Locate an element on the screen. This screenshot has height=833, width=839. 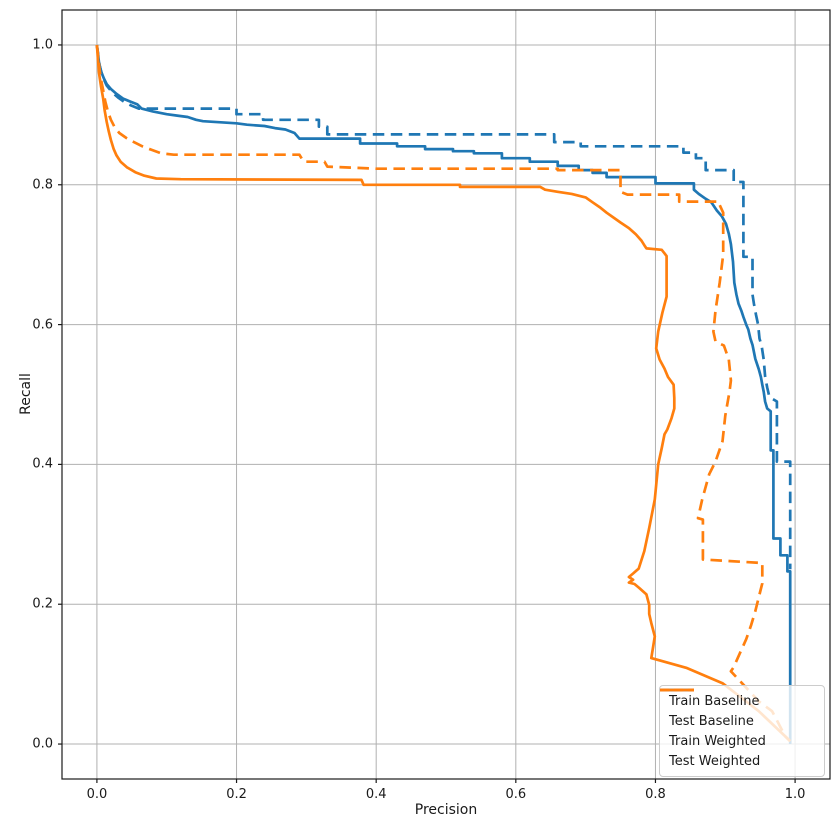
x-tick-label: 0.0 is located at coordinates (97, 794).